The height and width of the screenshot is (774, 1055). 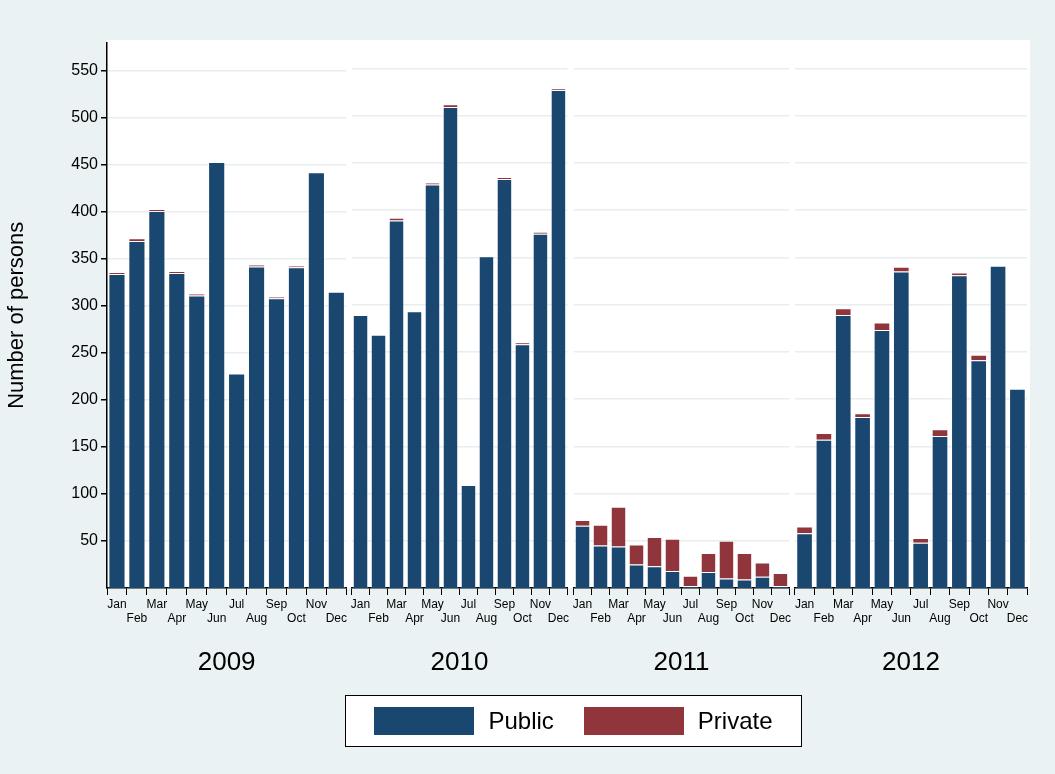 What do you see at coordinates (85, 352) in the screenshot?
I see `y-tick-label: 250` at bounding box center [85, 352].